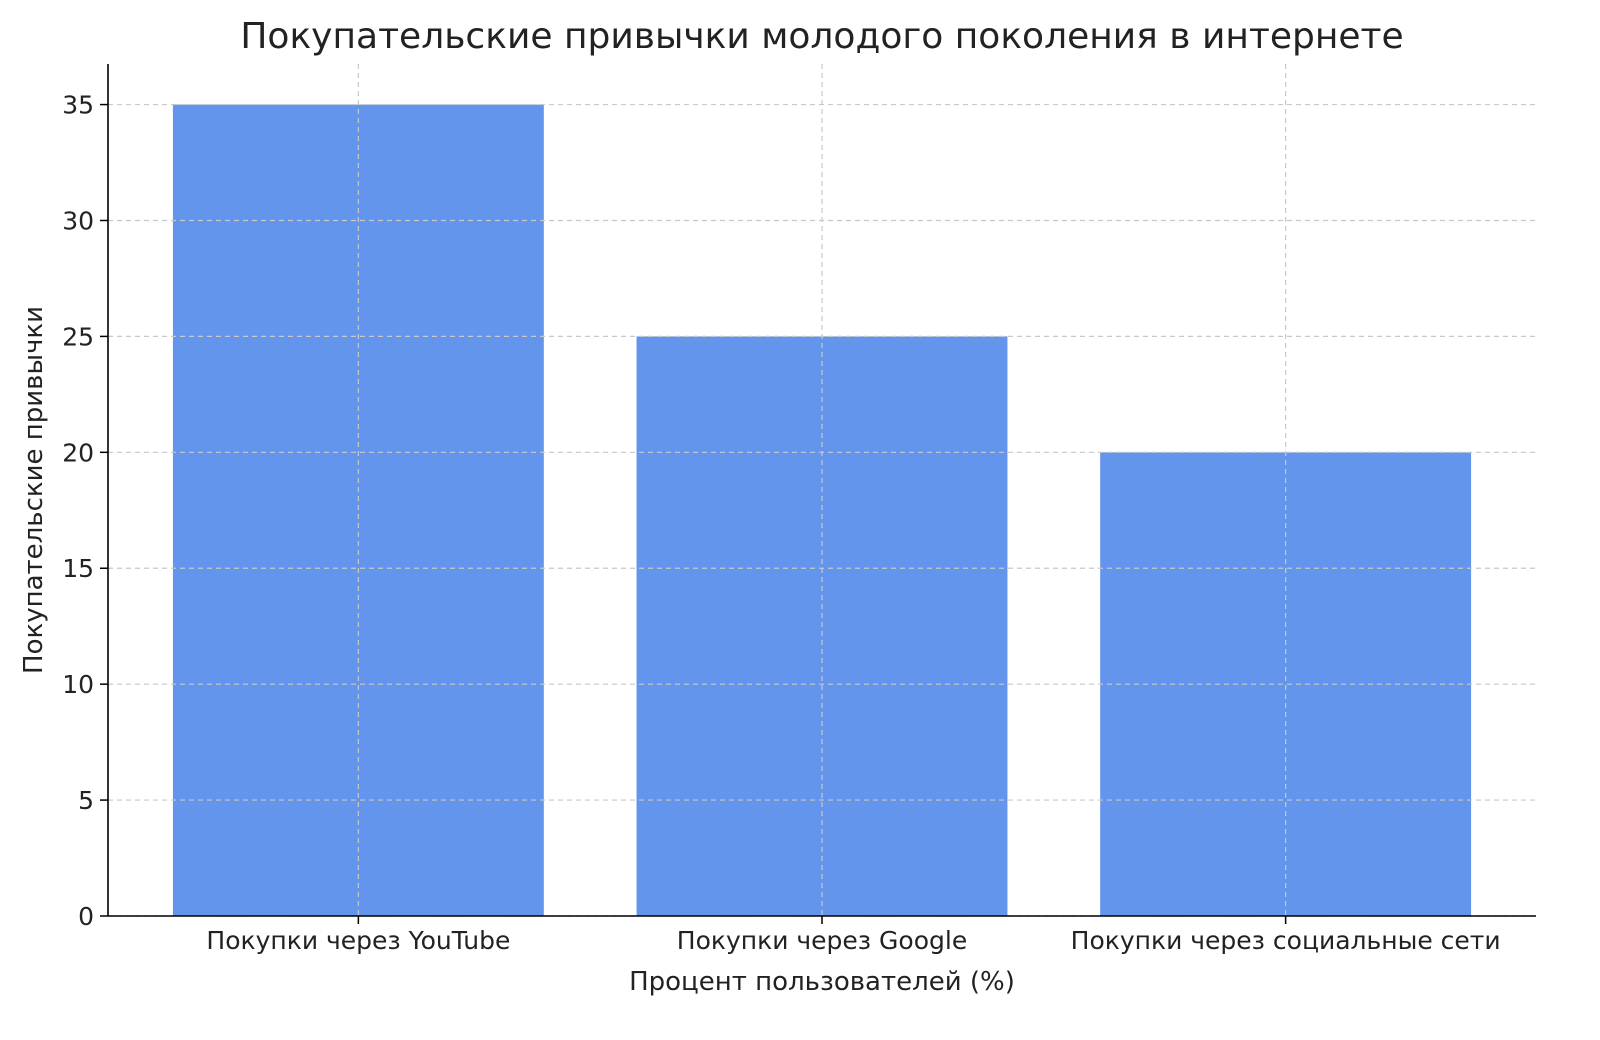 Image resolution: width=1600 pixels, height=1040 pixels. Describe the element at coordinates (86, 800) in the screenshot. I see `y-tick-label: 5` at that location.